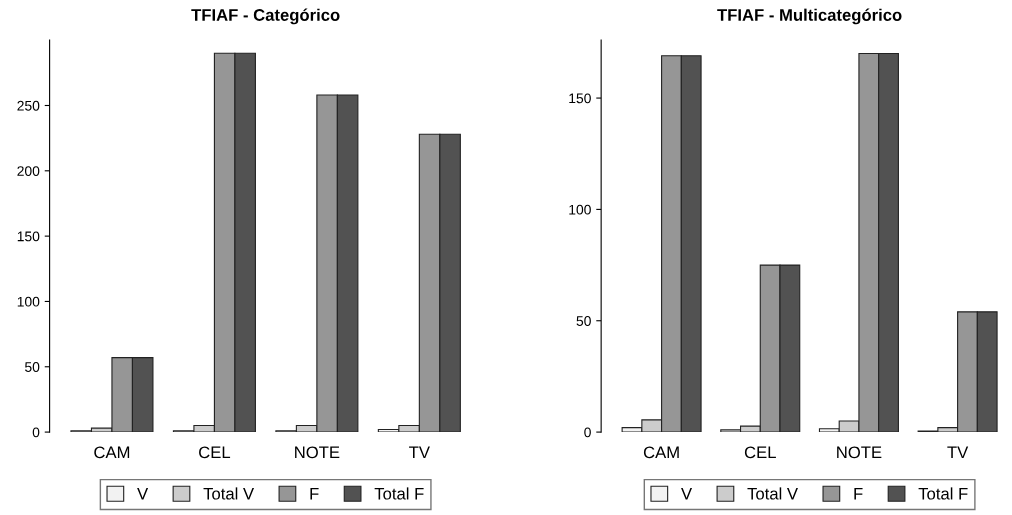 This screenshot has height=515, width=1012. What do you see at coordinates (265, 16) in the screenshot?
I see `chart-title: TFIAF - Categórico` at bounding box center [265, 16].